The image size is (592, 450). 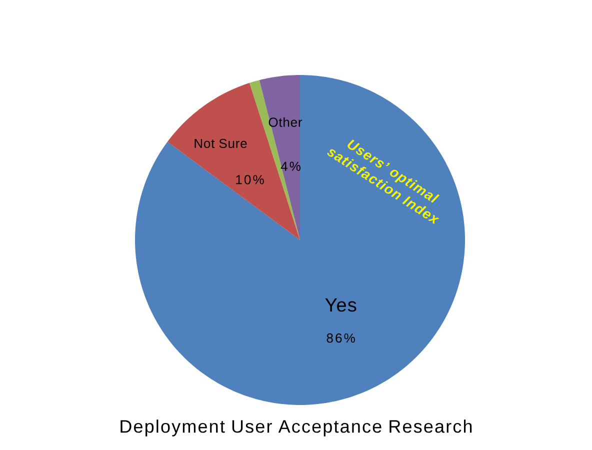 I want to click on text: Deployment User Acceptance Research, so click(x=296, y=428).